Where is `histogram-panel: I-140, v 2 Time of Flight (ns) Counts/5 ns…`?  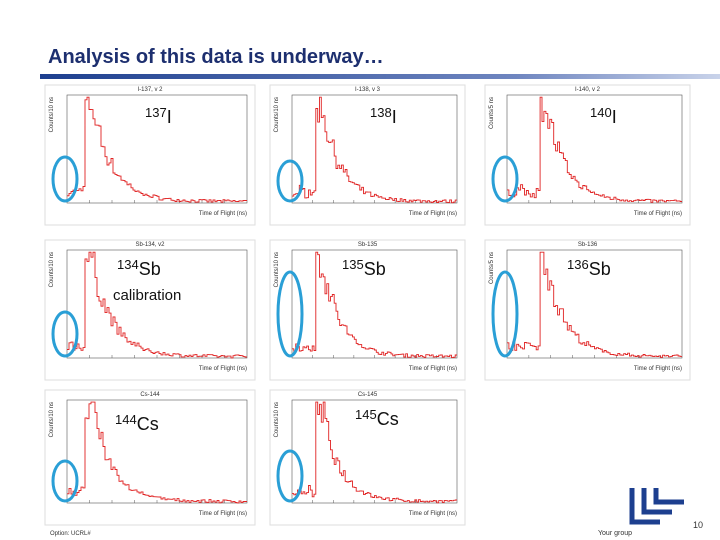 histogram-panel: I-140, v 2 Time of Flight (ns) Counts/5 ns… is located at coordinates (587, 155).